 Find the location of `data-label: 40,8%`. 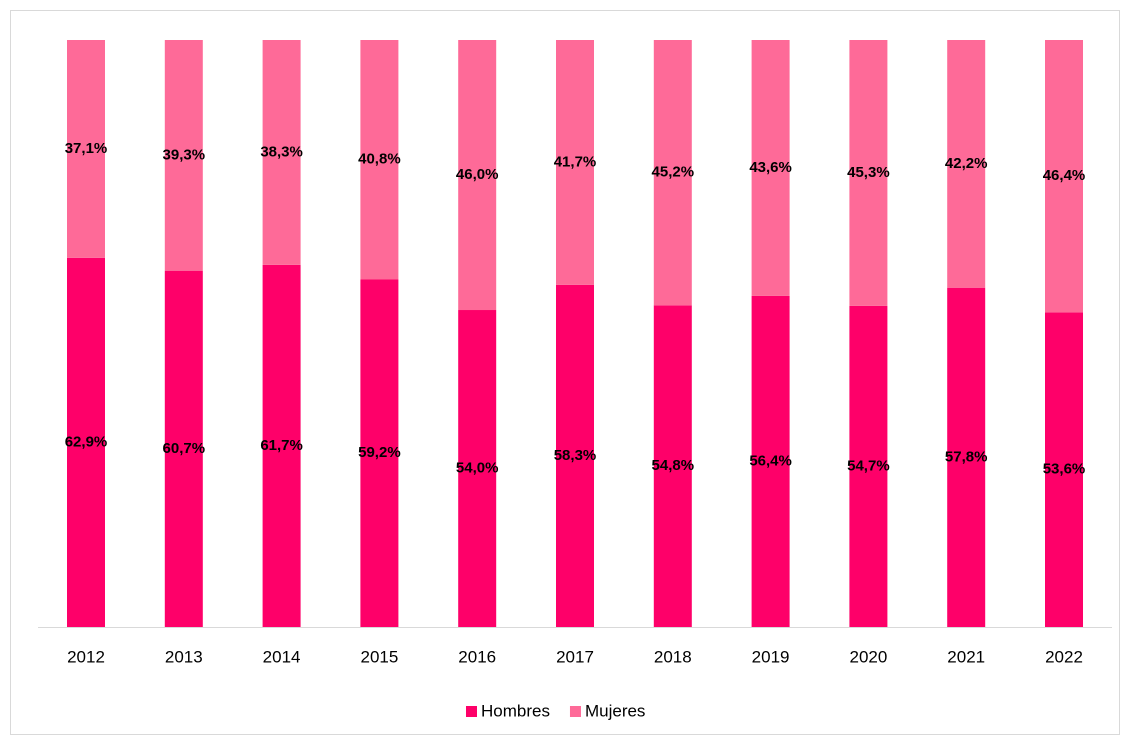

data-label: 40,8% is located at coordinates (379, 159).